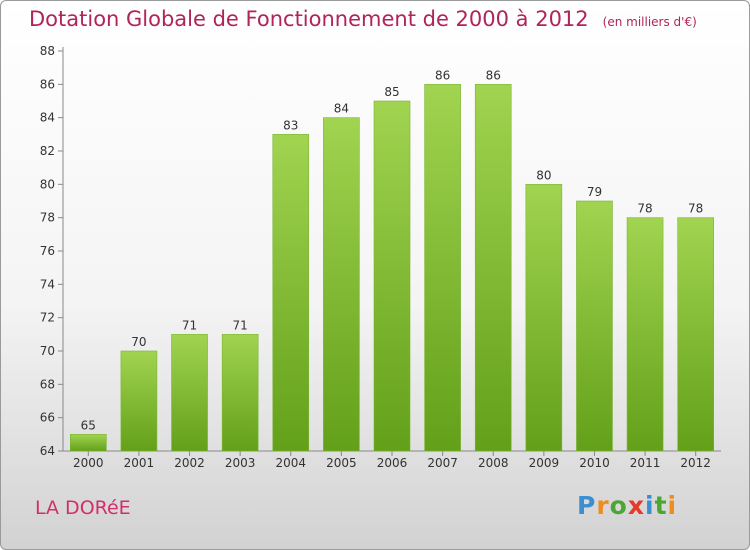 Image resolution: width=750 pixels, height=550 pixels. What do you see at coordinates (645, 334) in the screenshot?
I see `bar-2011` at bounding box center [645, 334].